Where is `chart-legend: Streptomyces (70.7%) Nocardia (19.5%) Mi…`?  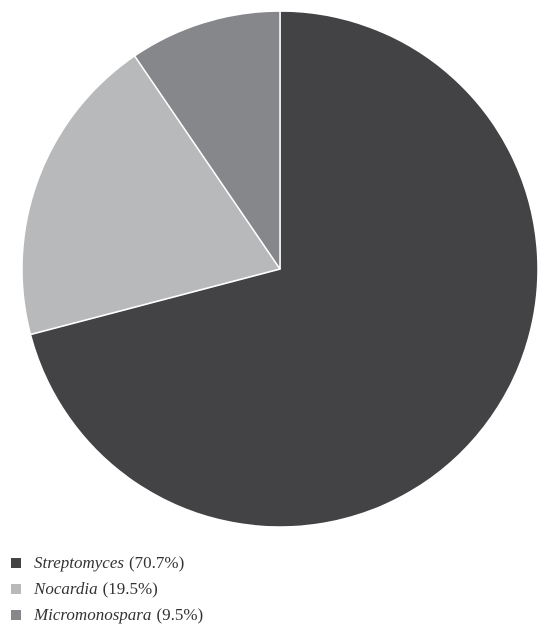 chart-legend: Streptomyces (70.7%) Nocardia (19.5%) Mi… is located at coordinates (107, 589).